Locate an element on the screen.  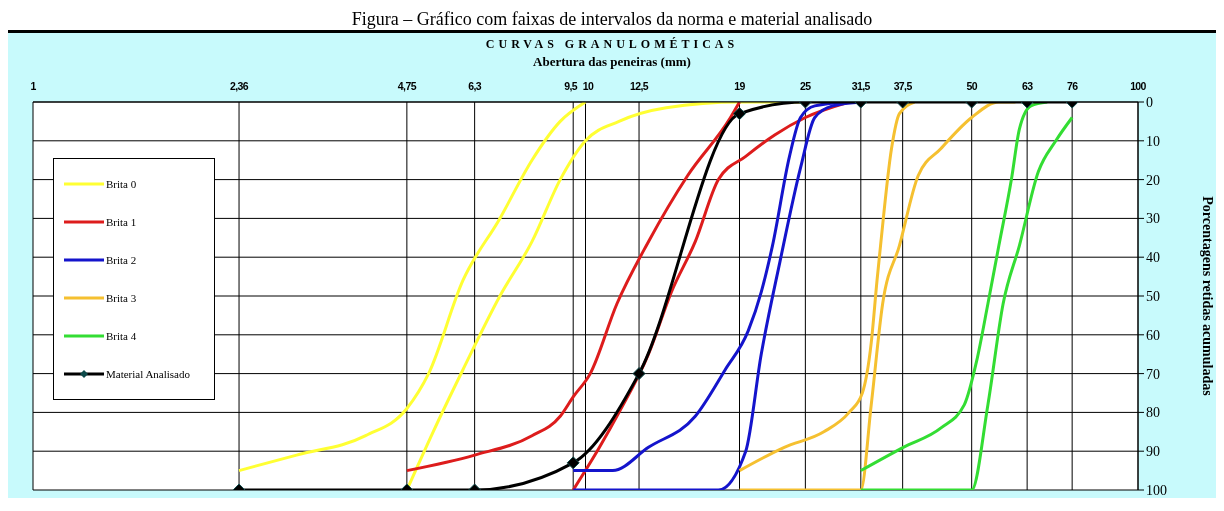
legend-label: Brita 3 is located at coordinates (121, 298).